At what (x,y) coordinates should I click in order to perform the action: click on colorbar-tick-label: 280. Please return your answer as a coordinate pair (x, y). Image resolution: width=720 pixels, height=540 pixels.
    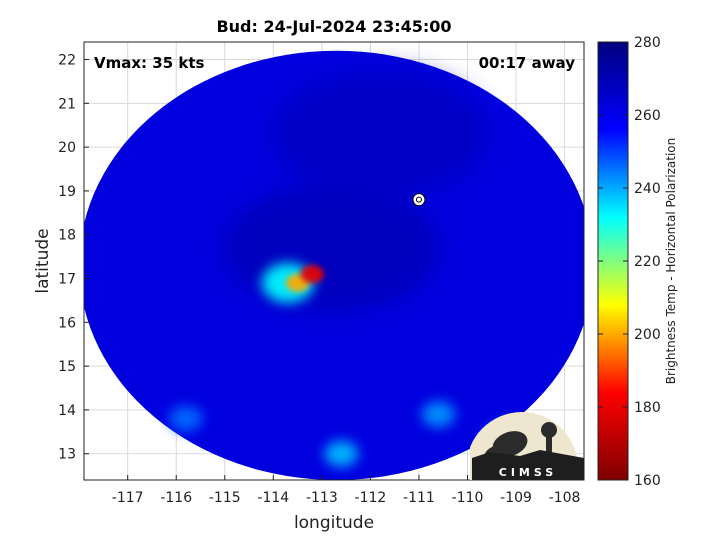
    Looking at the image, I should click on (647, 43).